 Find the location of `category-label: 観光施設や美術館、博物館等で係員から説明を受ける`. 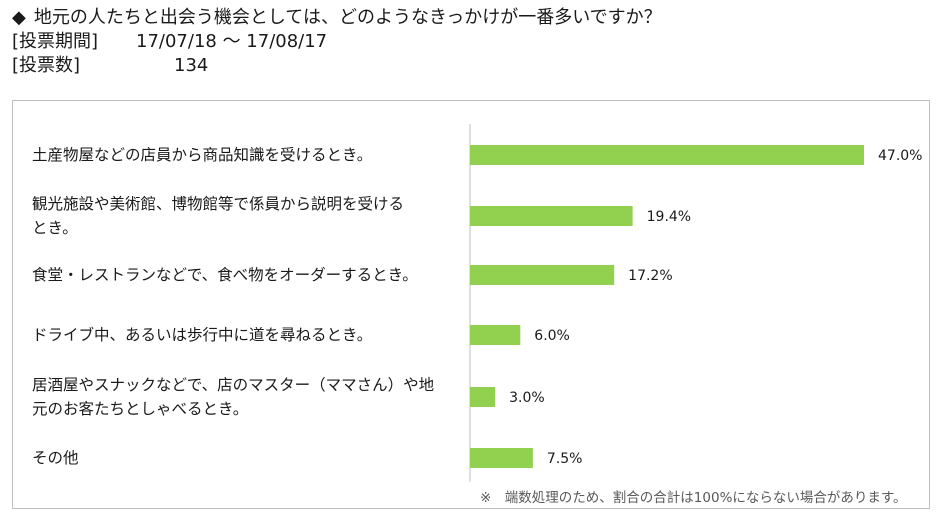

category-label: 観光施設や美術館、博物館等で係員から説明を受ける is located at coordinates (218, 204).